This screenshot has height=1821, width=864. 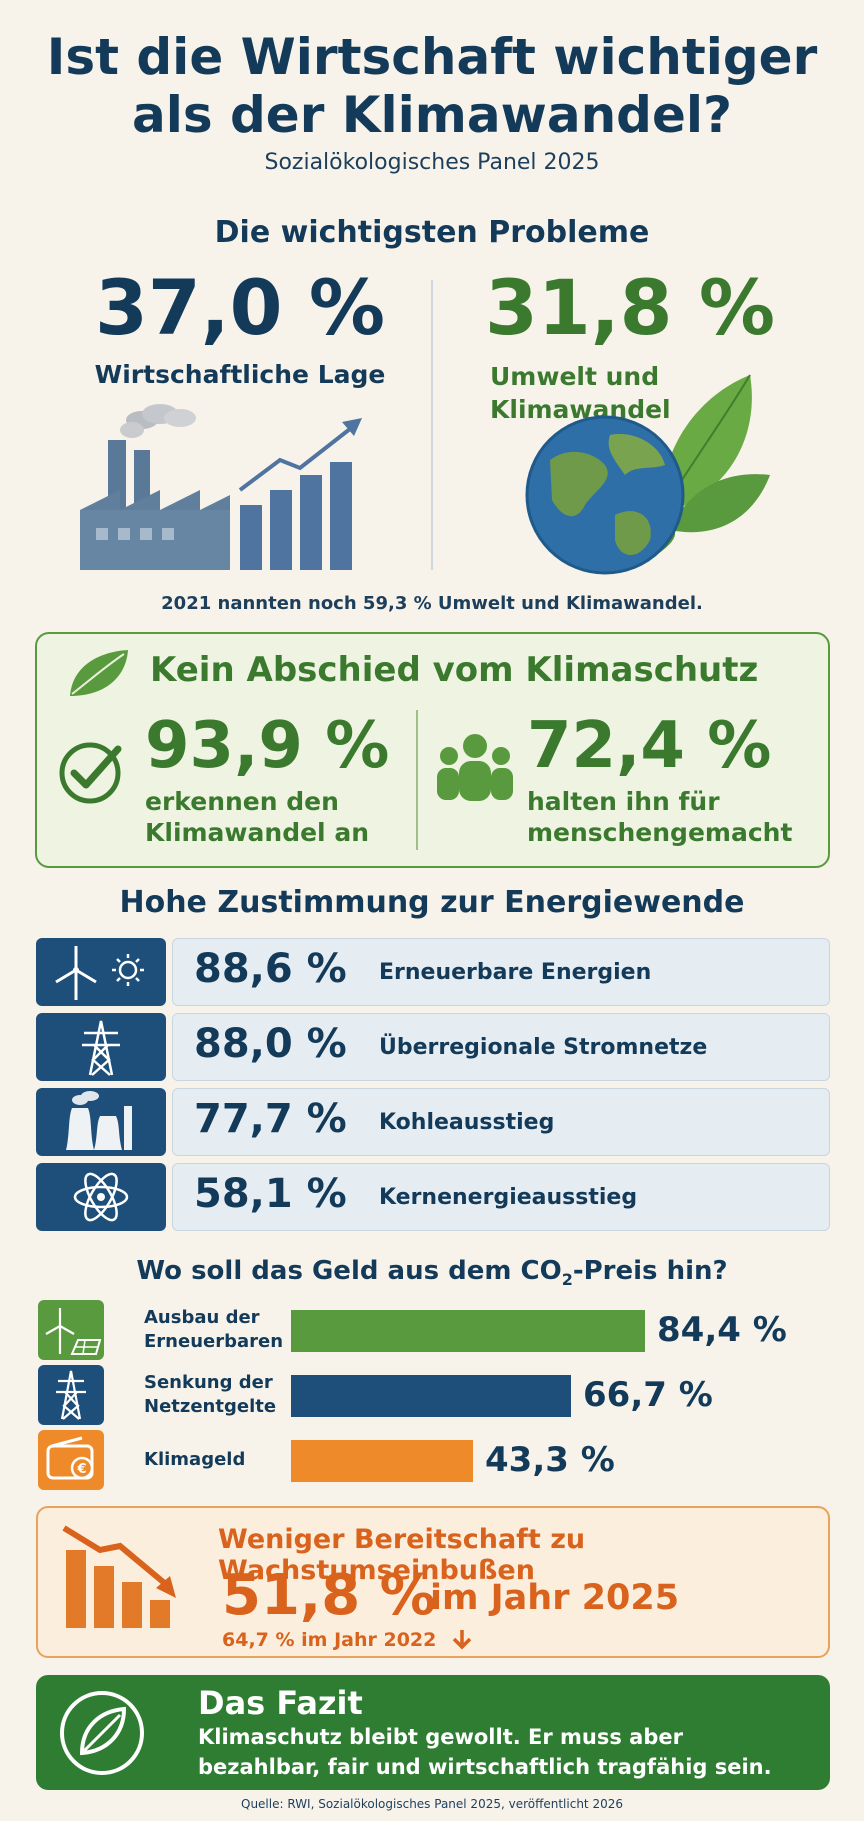 What do you see at coordinates (202, 1317) in the screenshot?
I see `co2-label-line-1: Ausbau der` at bounding box center [202, 1317].